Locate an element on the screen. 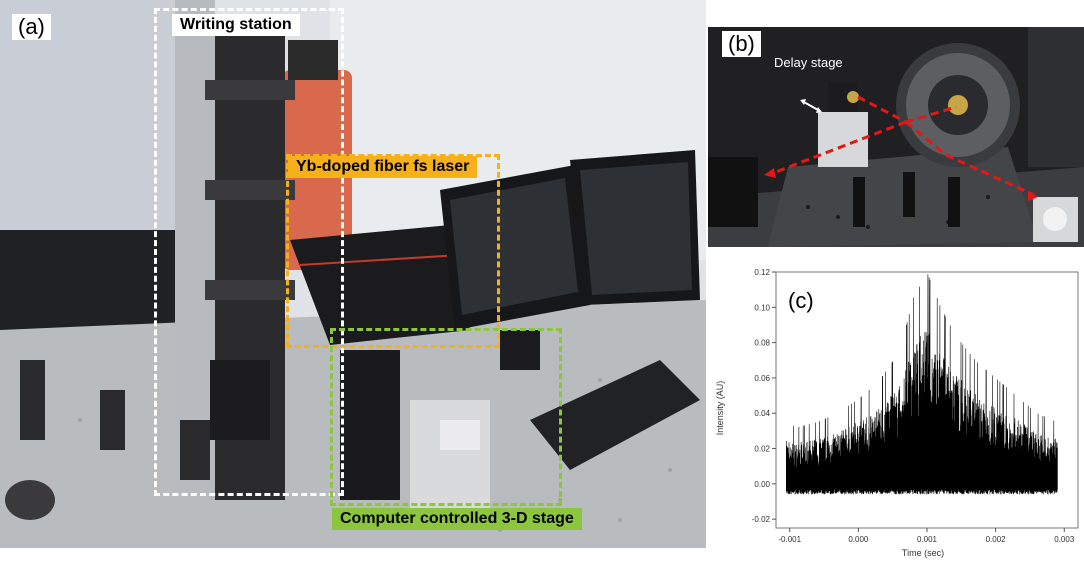 Image resolution: width=1084 pixels, height=564 pixels. panel-b-photo: (b) Delay stage is located at coordinates (896, 137).